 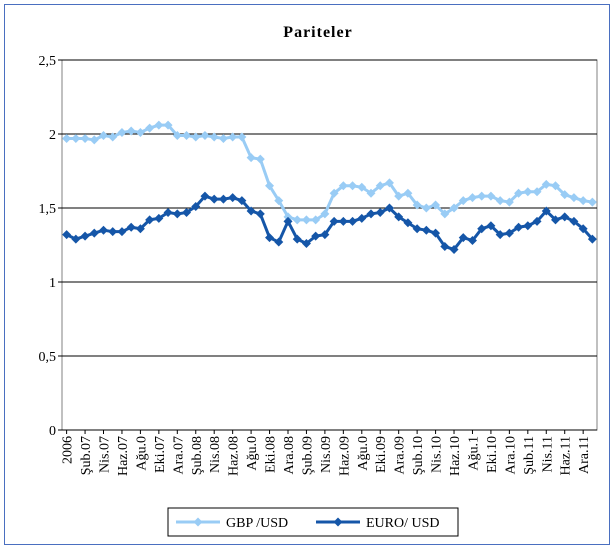 I want to click on legend-marker, so click(x=198, y=522).